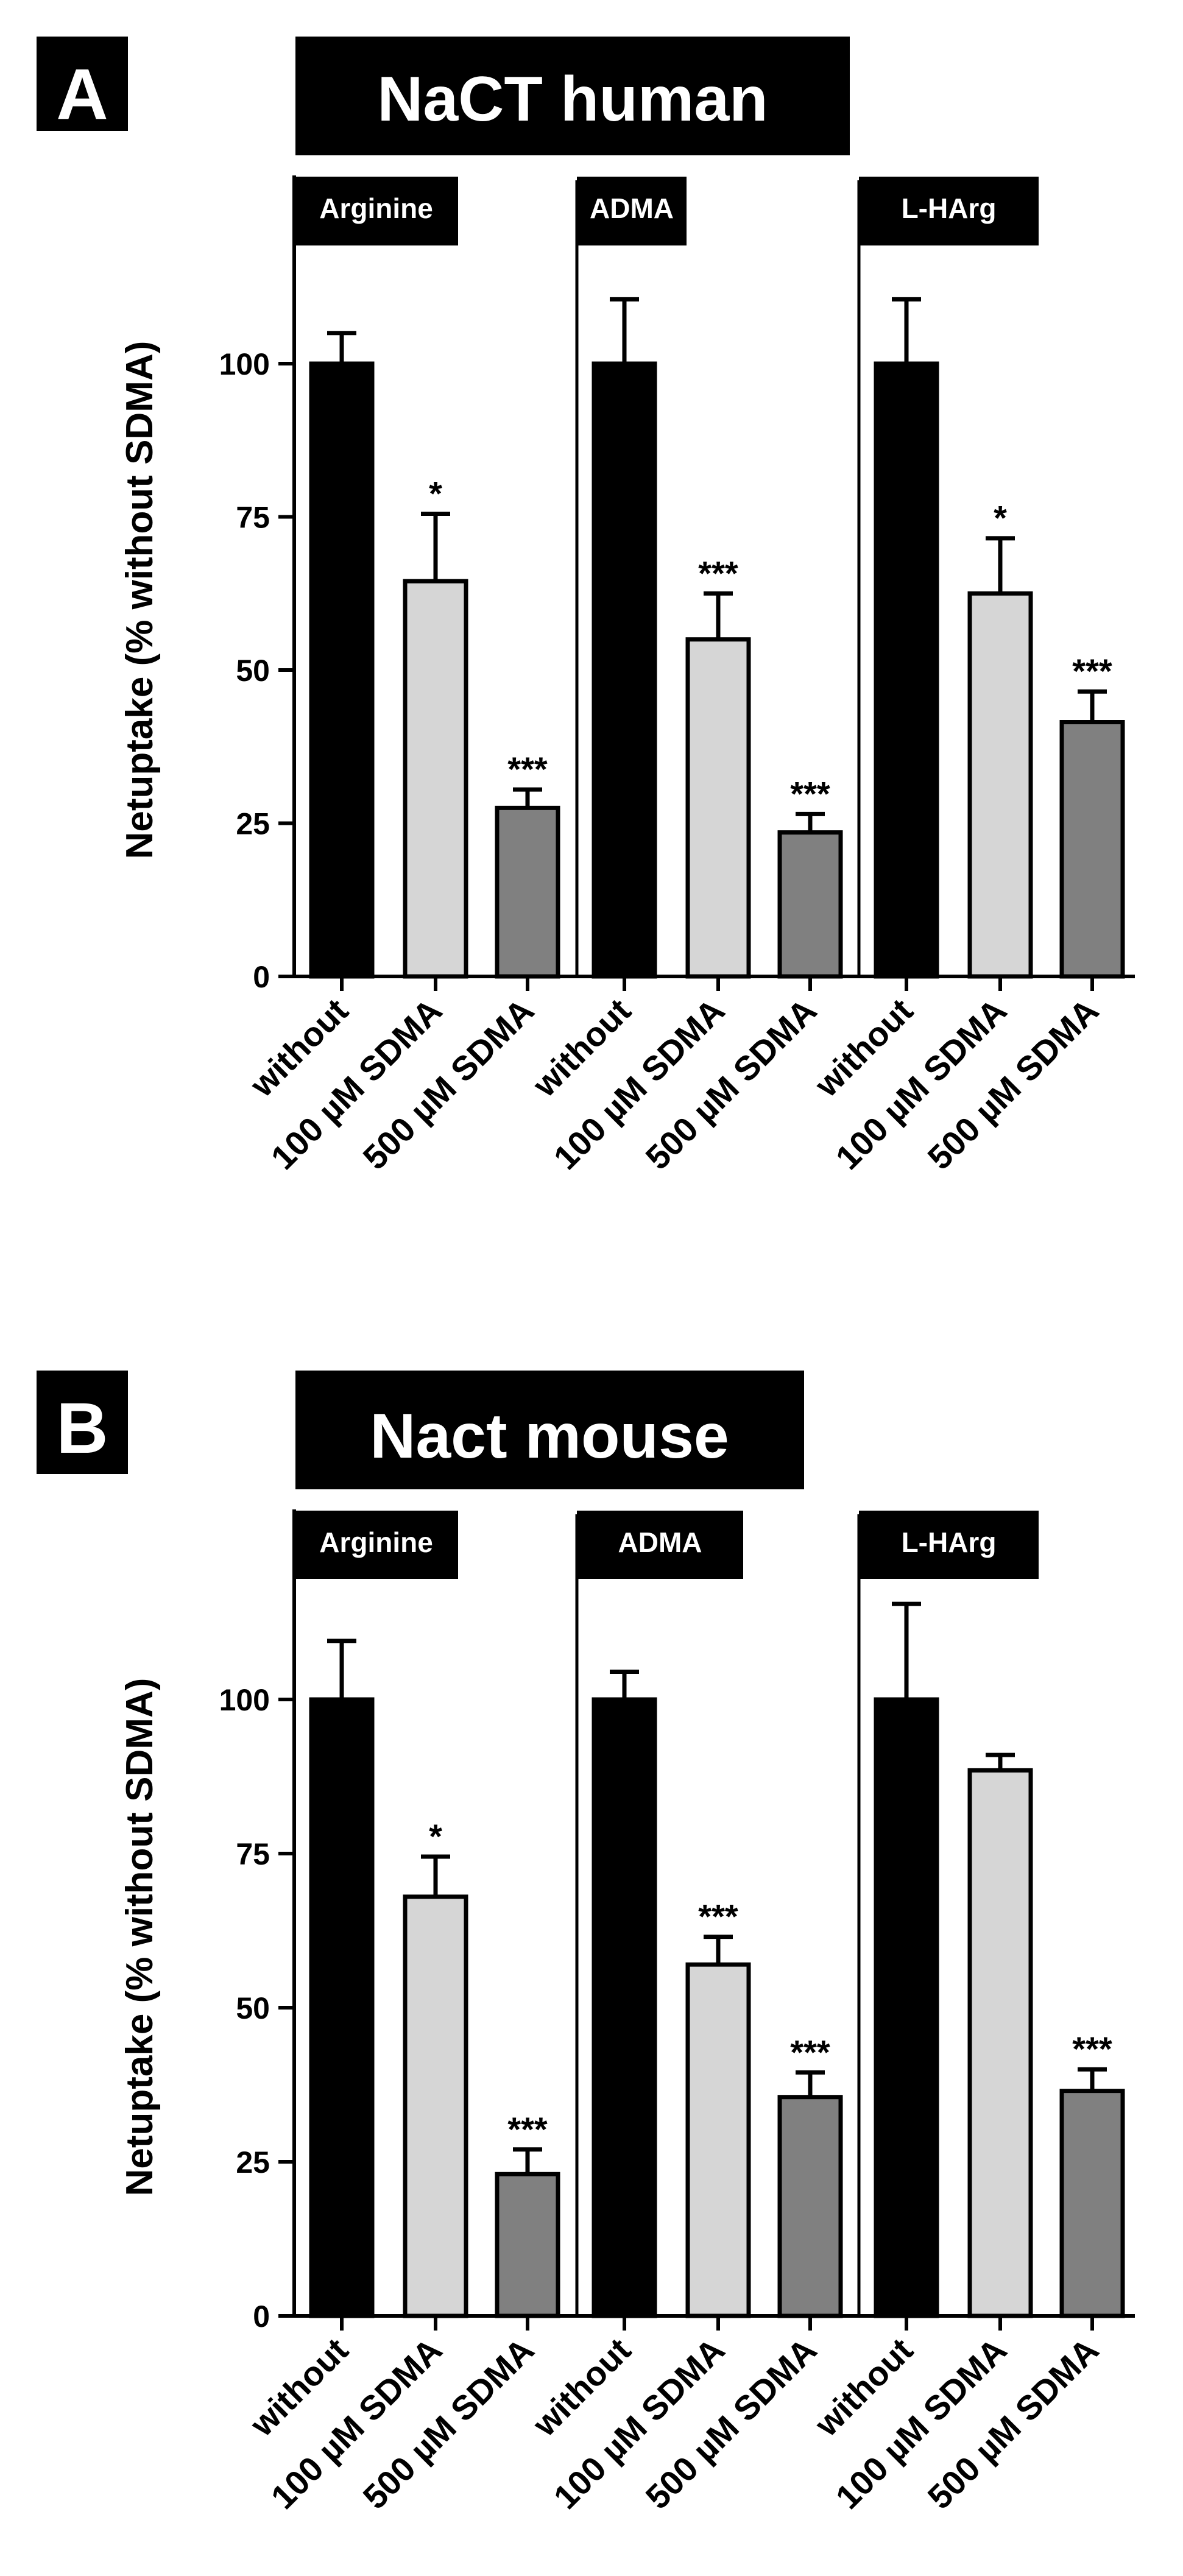 The height and width of the screenshot is (2576, 1183). What do you see at coordinates (549, 1436) in the screenshot?
I see `chart-title: Nact mouse` at bounding box center [549, 1436].